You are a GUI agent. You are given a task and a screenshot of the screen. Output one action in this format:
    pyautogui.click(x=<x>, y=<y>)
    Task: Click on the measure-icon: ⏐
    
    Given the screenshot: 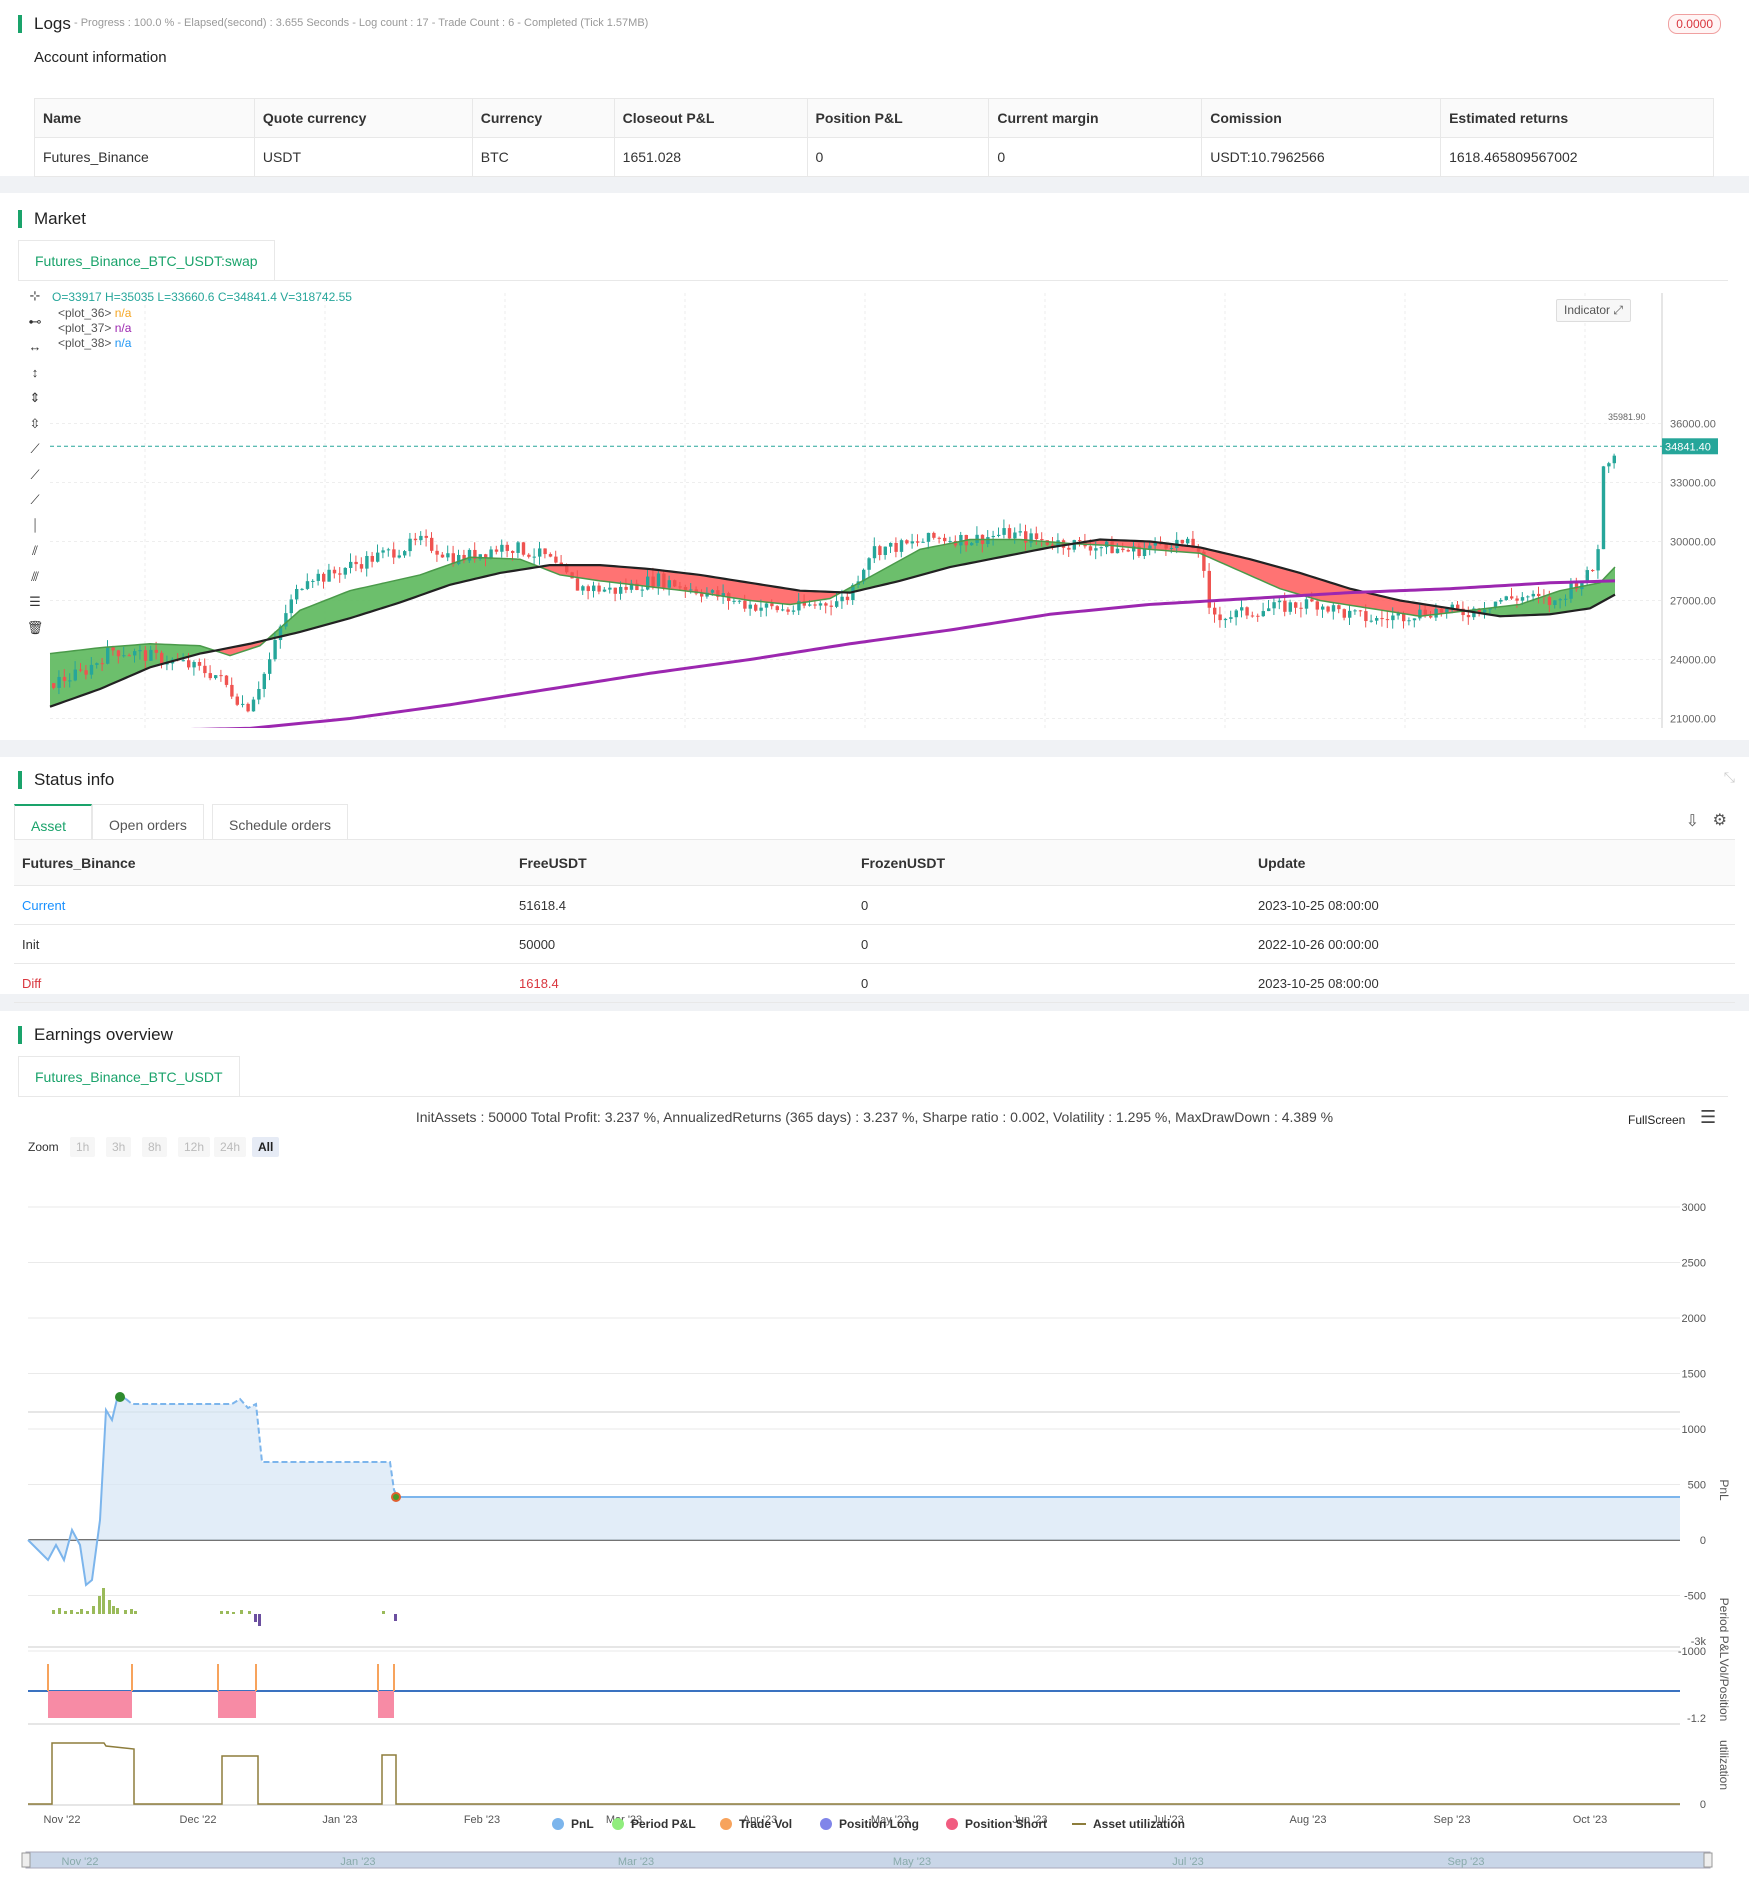 What is the action you would take?
    pyautogui.click(x=35, y=525)
    